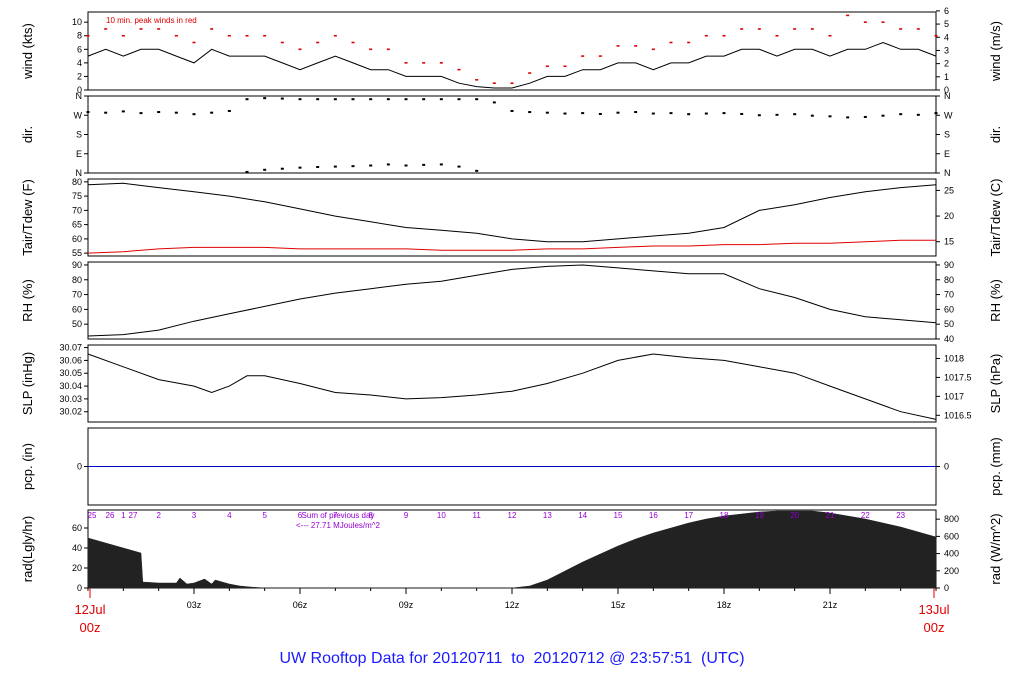  Describe the element at coordinates (370, 515) in the screenshot. I see `radiation-hour-label: 8` at that location.